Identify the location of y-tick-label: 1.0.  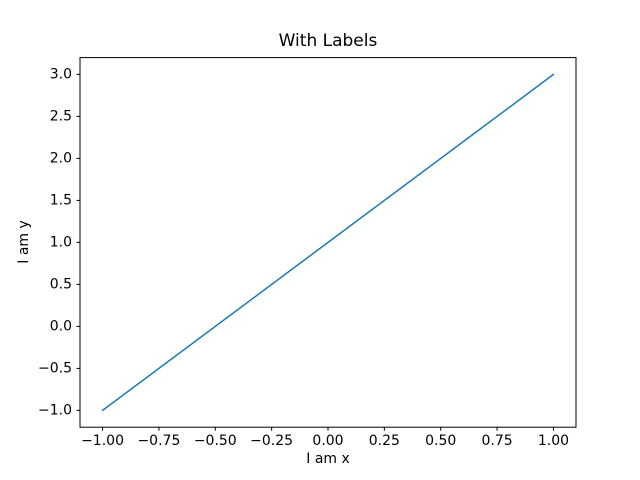
(61, 242).